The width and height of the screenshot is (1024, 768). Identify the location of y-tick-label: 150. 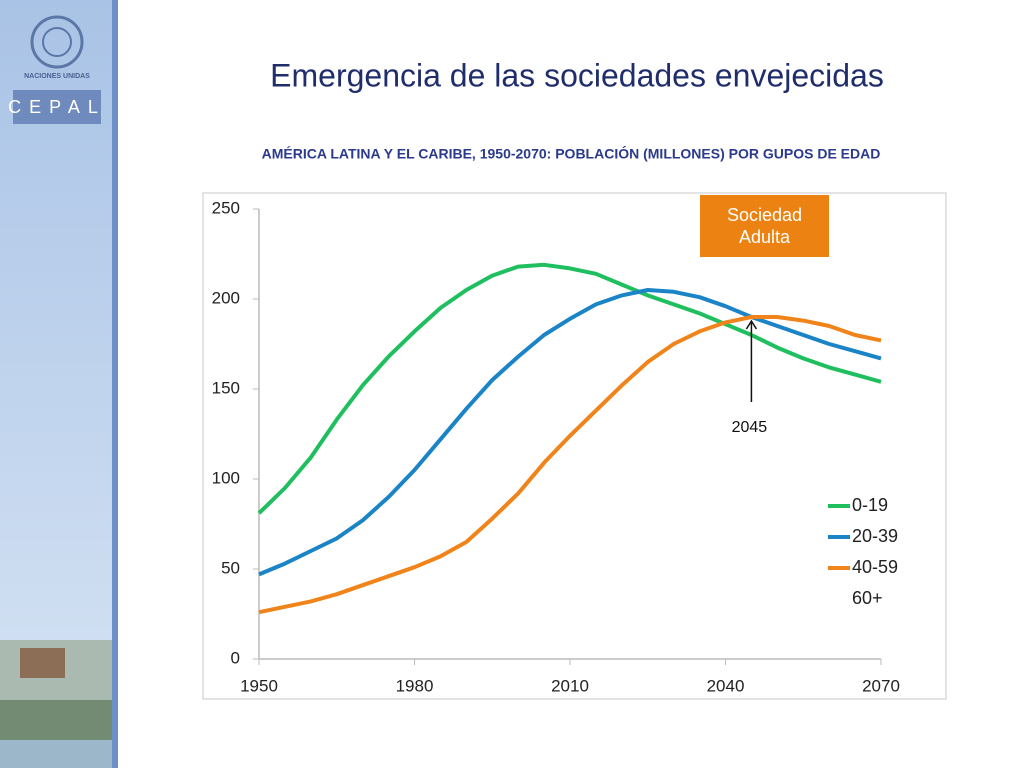
(226, 387).